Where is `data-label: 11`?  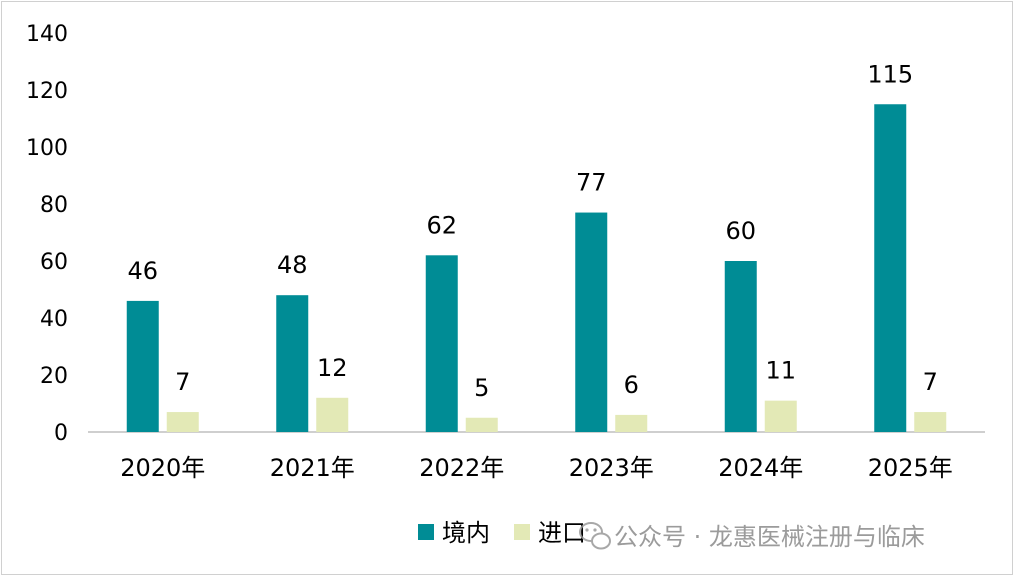
data-label: 11 is located at coordinates (780, 371).